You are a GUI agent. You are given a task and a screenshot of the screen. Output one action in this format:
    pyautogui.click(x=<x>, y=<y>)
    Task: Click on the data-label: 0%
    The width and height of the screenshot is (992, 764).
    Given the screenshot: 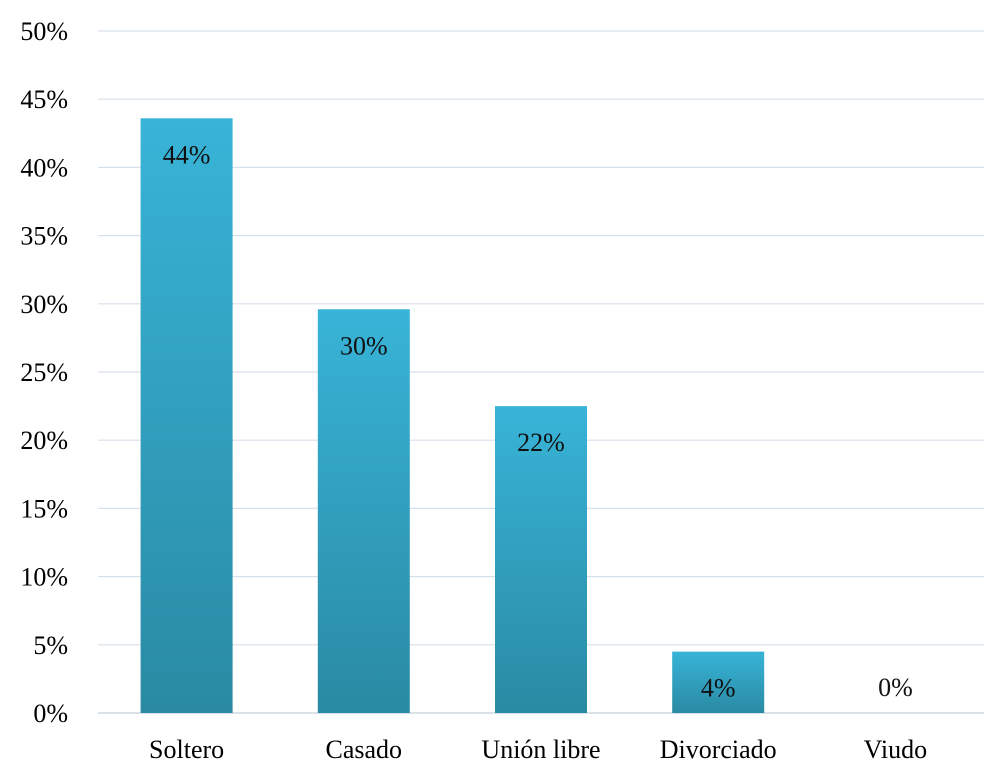 What is the action you would take?
    pyautogui.click(x=895, y=687)
    